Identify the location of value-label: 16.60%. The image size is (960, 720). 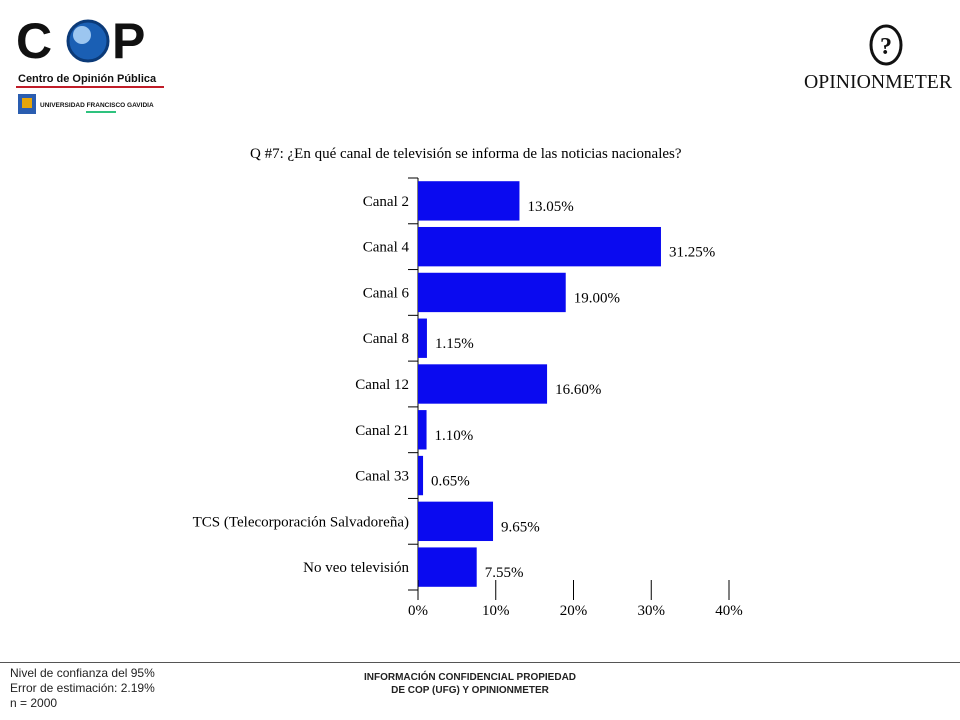
(578, 390).